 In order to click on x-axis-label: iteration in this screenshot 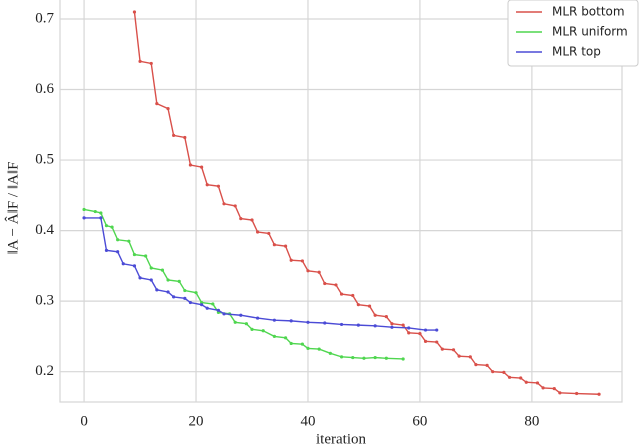, I will do `click(341, 439)`.